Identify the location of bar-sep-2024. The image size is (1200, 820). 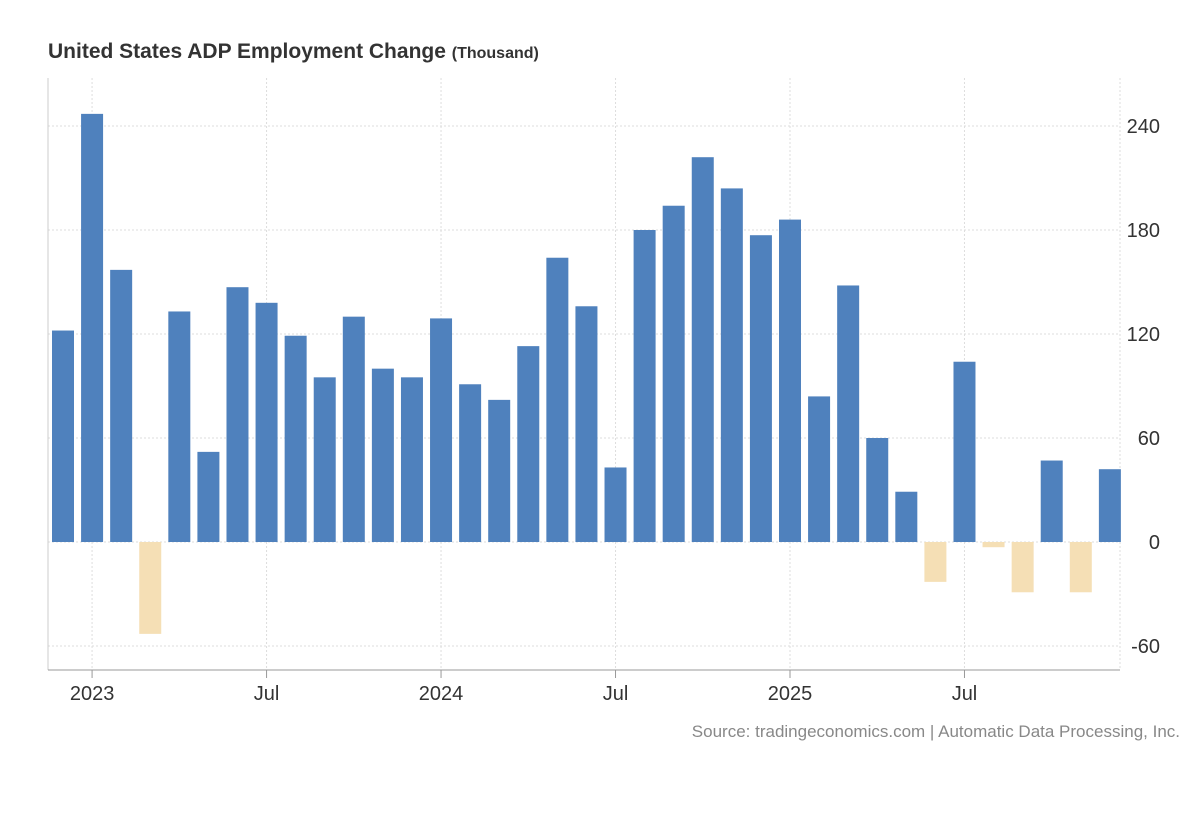
(673, 373).